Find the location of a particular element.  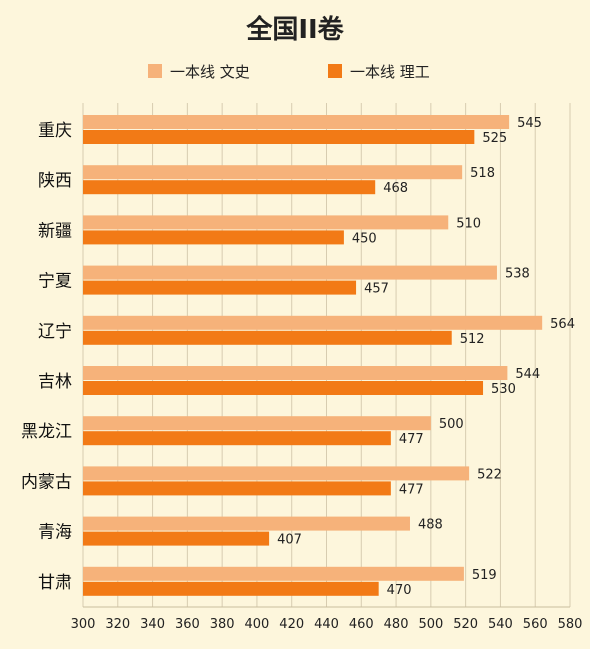

x-tick-label-440: 440 is located at coordinates (326, 624).